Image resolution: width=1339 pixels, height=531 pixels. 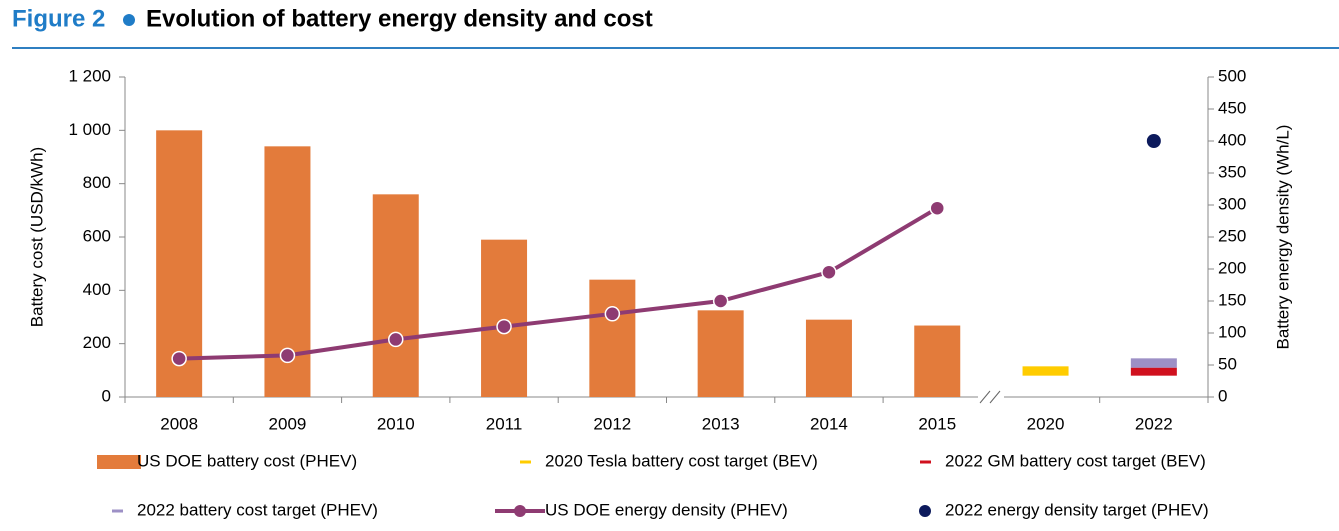 I want to click on legend-label: US DOE battery cost (PHEV), so click(x=247, y=460).